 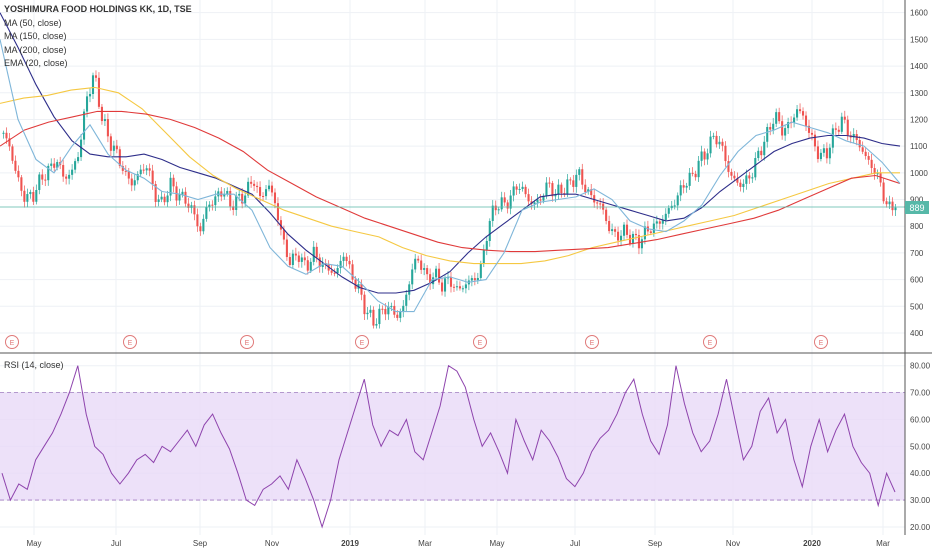 What do you see at coordinates (920, 393) in the screenshot?
I see `rsi-tick-label: 70.00` at bounding box center [920, 393].